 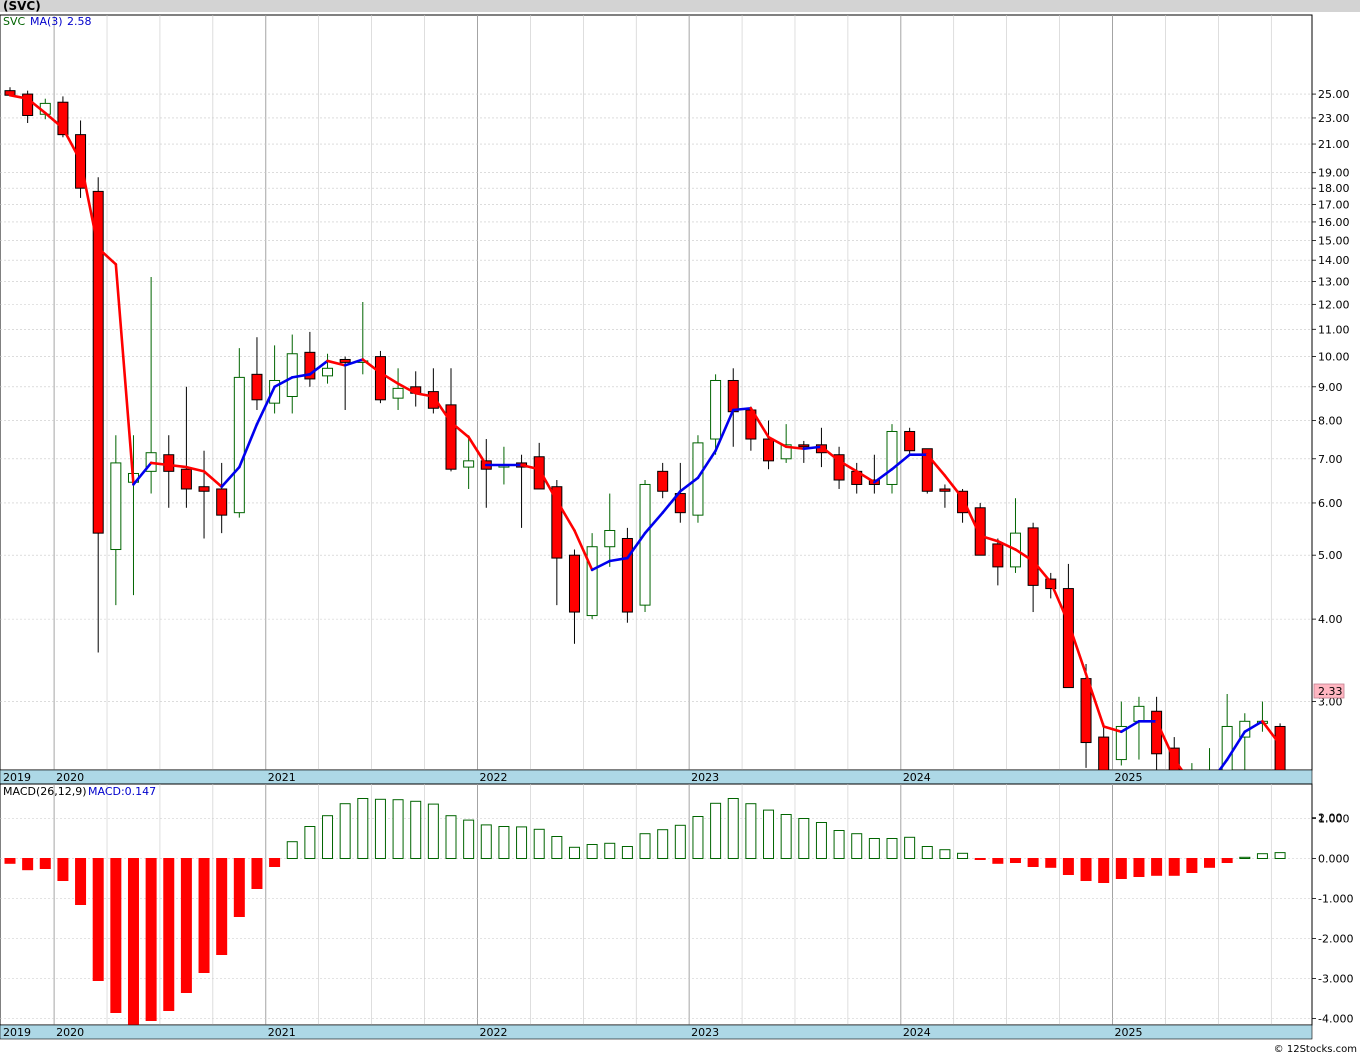 I want to click on macd-y-tick-label: -4.000, so click(x=1335, y=1019).